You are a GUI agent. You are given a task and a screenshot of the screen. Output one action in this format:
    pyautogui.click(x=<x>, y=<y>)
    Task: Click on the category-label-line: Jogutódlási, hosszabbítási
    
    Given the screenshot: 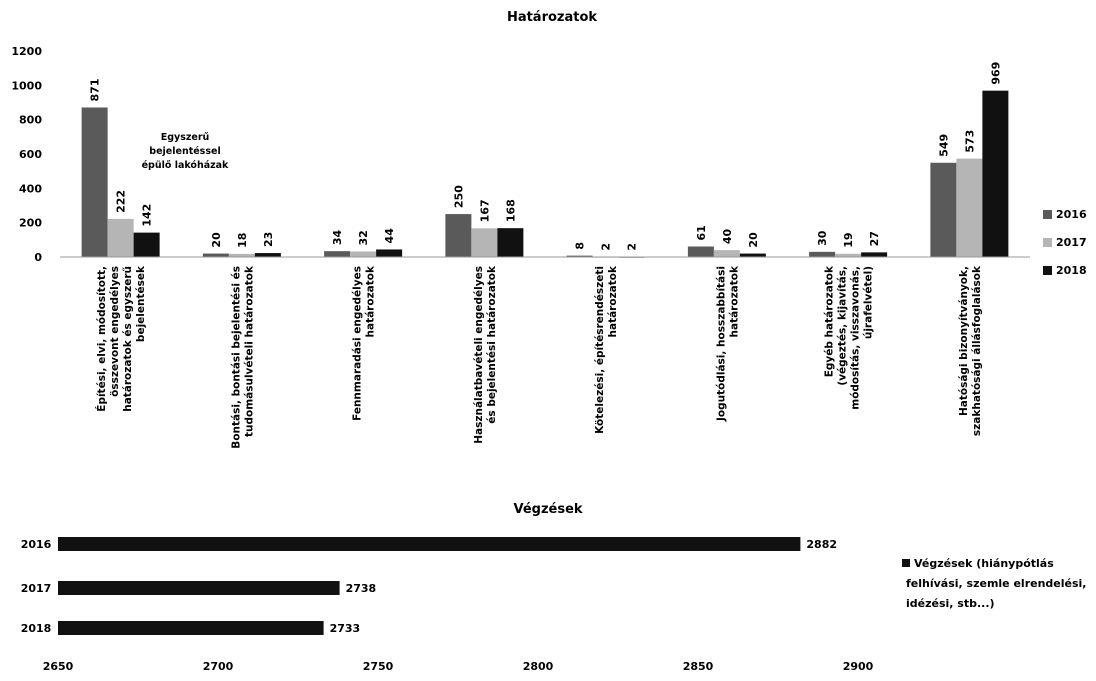 What is the action you would take?
    pyautogui.click(x=721, y=344)
    